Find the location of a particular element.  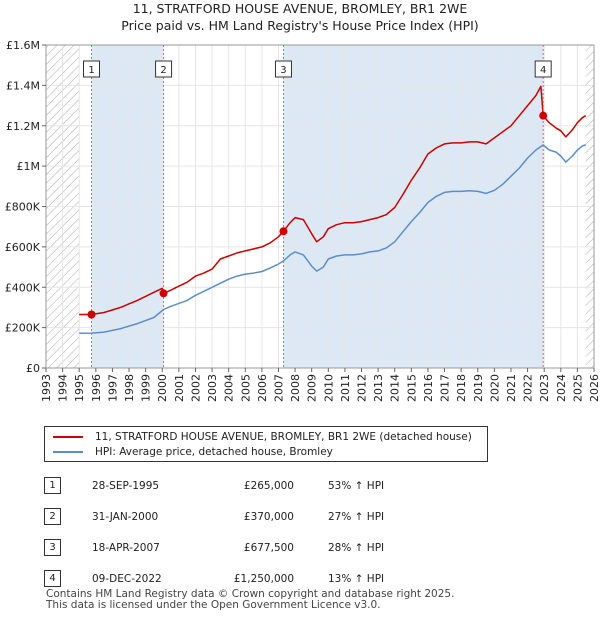

x-tick-label: 1995 is located at coordinates (79, 388).